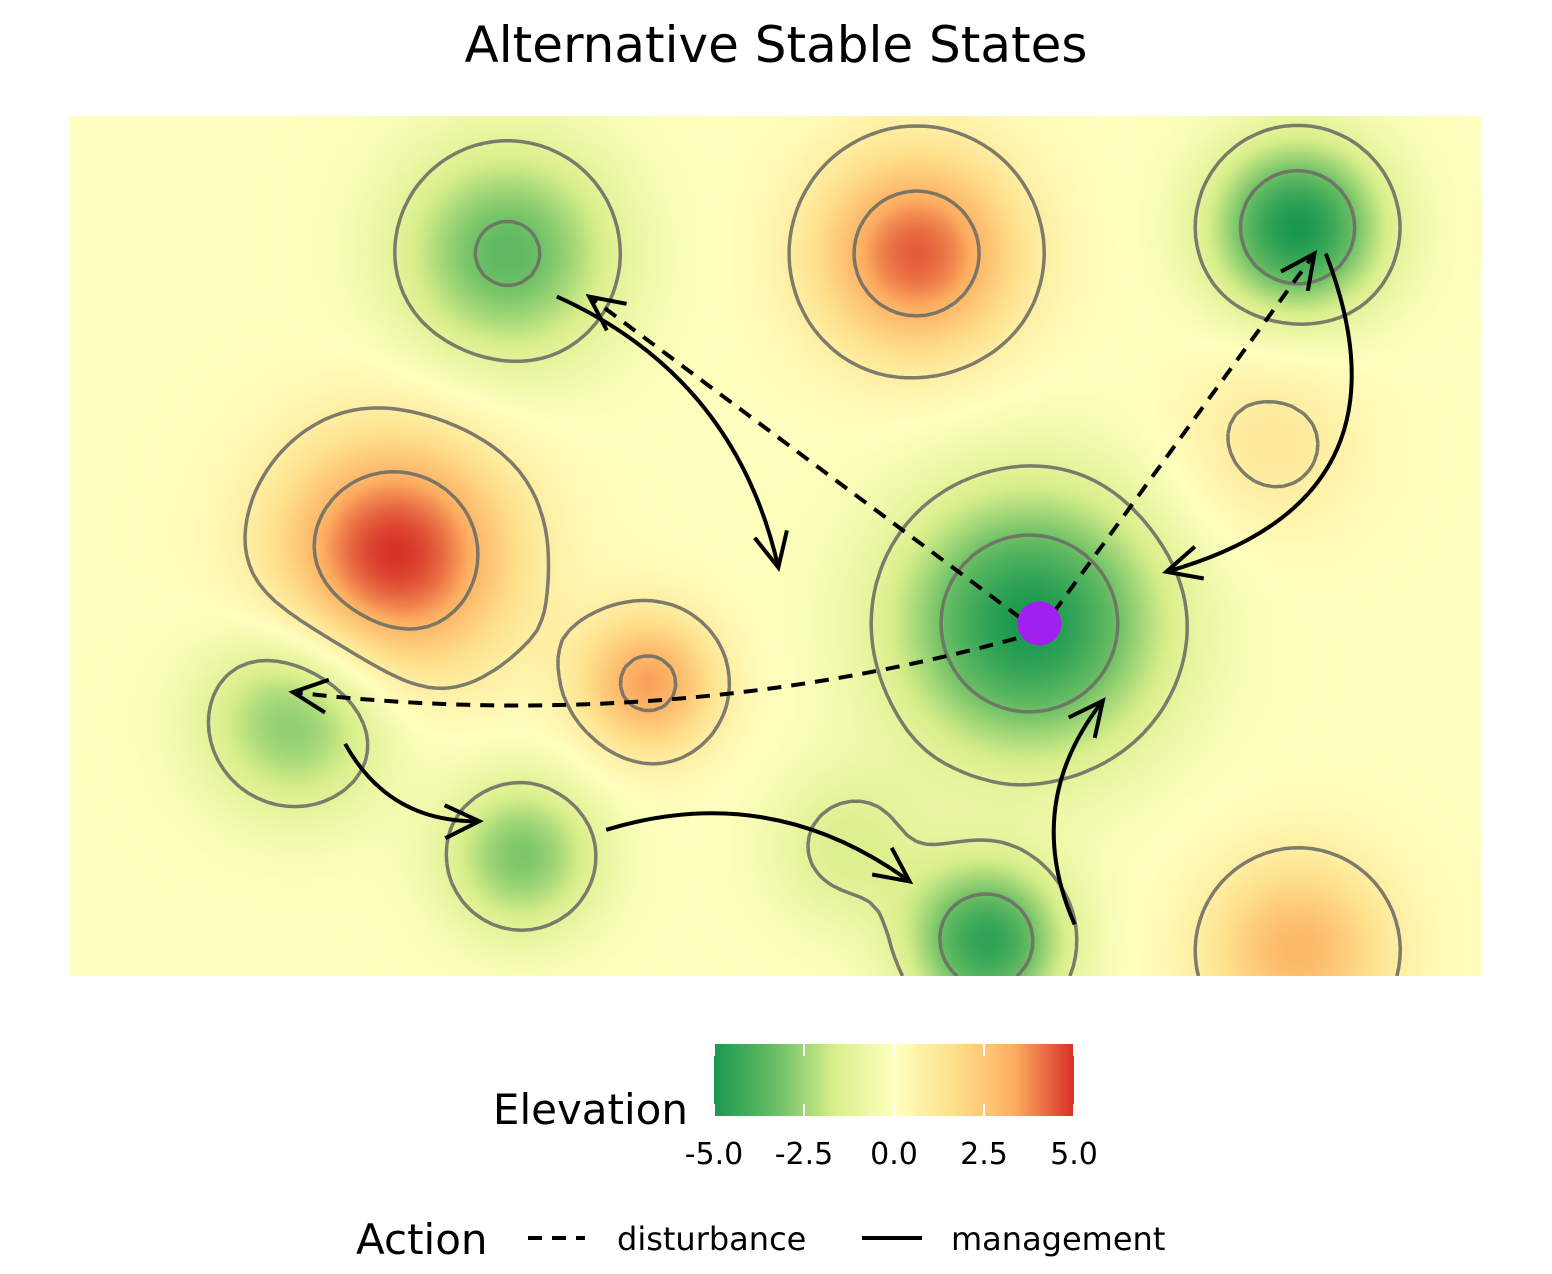  What do you see at coordinates (894, 1154) in the screenshot?
I see `colorbar-tick-label: 0.0` at bounding box center [894, 1154].